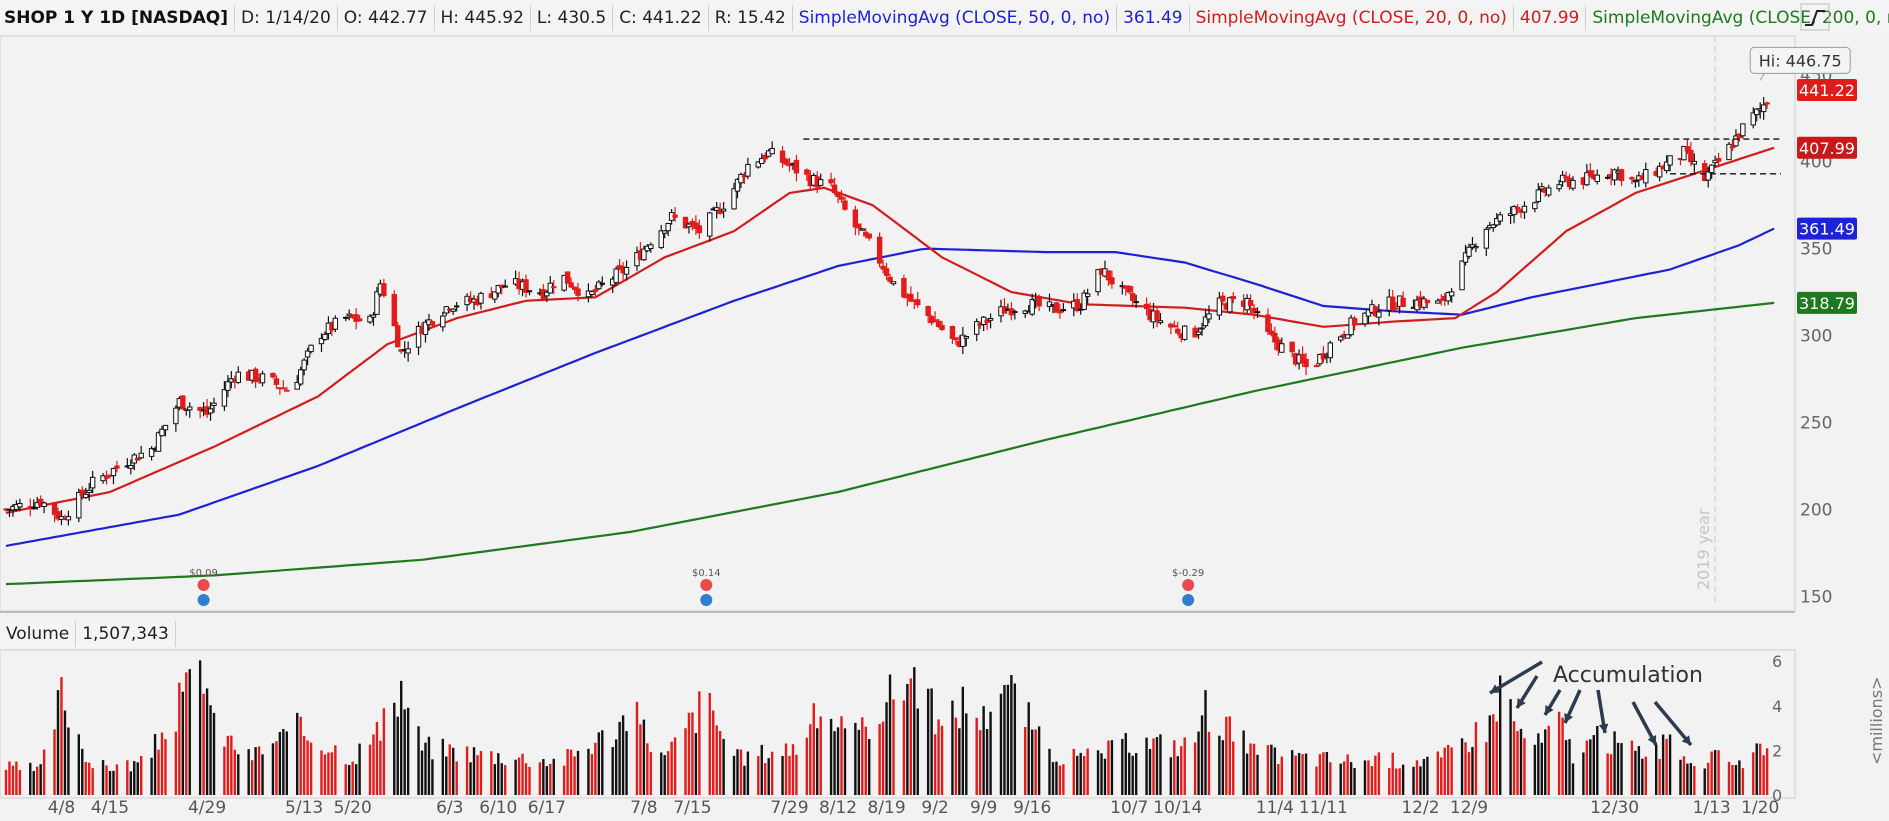 This screenshot has width=1889, height=821. Describe the element at coordinates (353, 808) in the screenshot. I see `x-tick-label: 5/20` at that location.